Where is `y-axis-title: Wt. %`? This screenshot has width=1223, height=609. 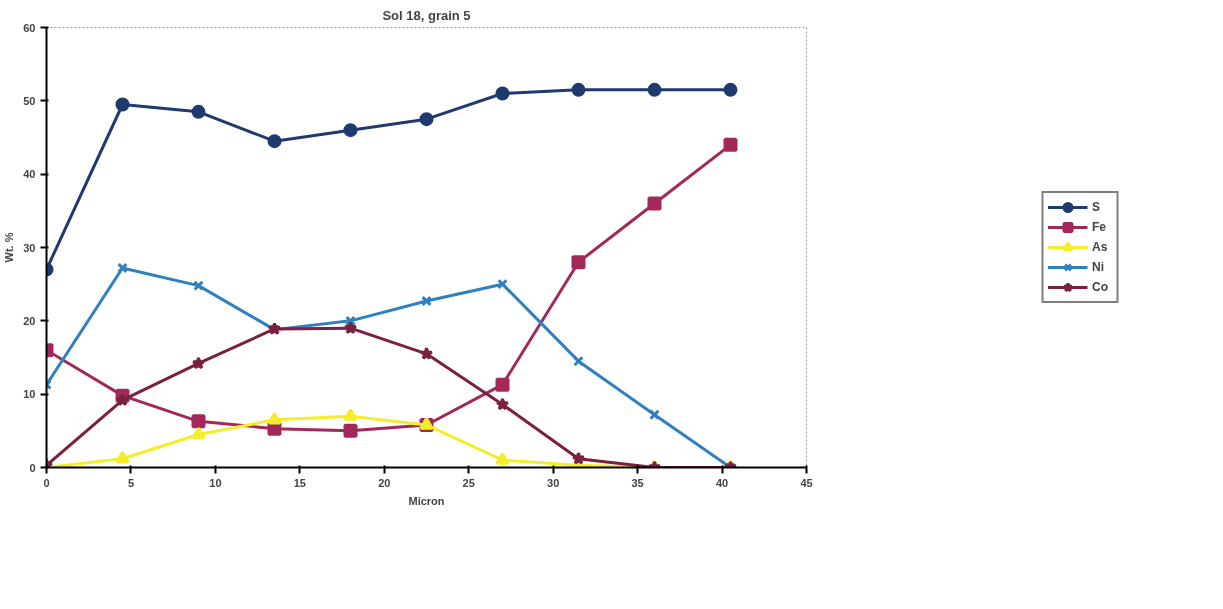 y-axis-title: Wt. % is located at coordinates (9, 247).